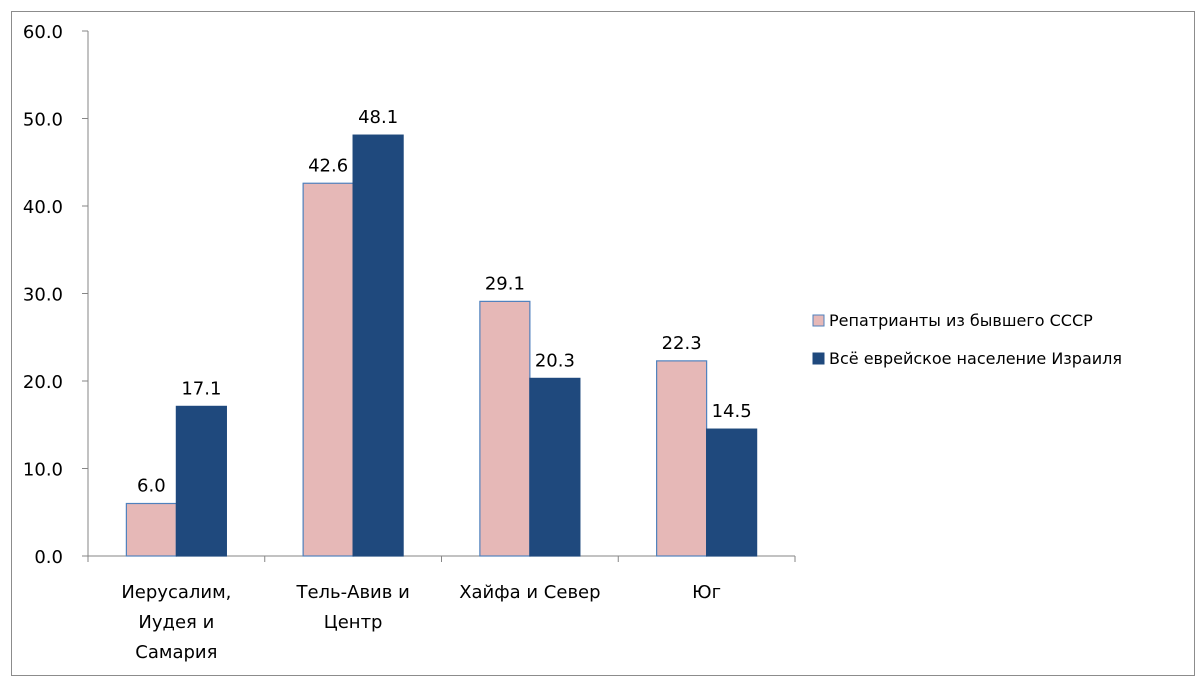 This screenshot has width=1198, height=680. What do you see at coordinates (682, 343) in the screenshot?
I see `data-label: 22.3` at bounding box center [682, 343].